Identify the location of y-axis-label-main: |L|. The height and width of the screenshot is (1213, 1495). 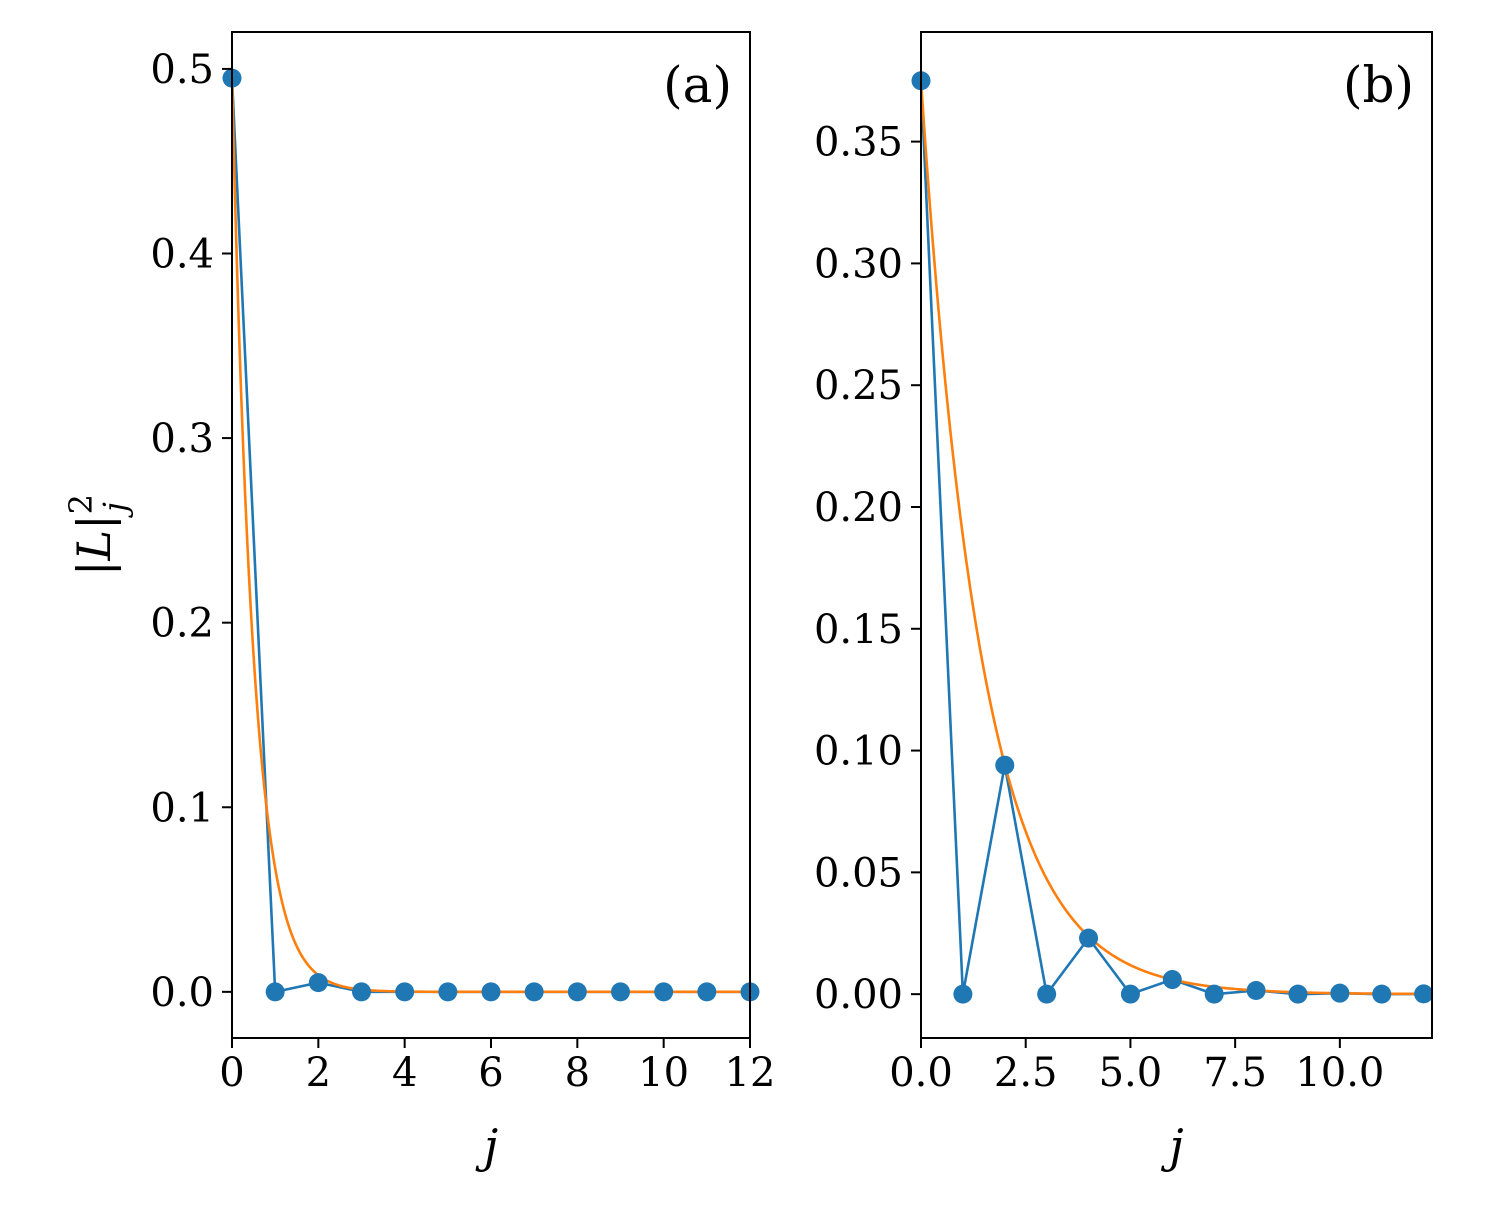
(94, 545).